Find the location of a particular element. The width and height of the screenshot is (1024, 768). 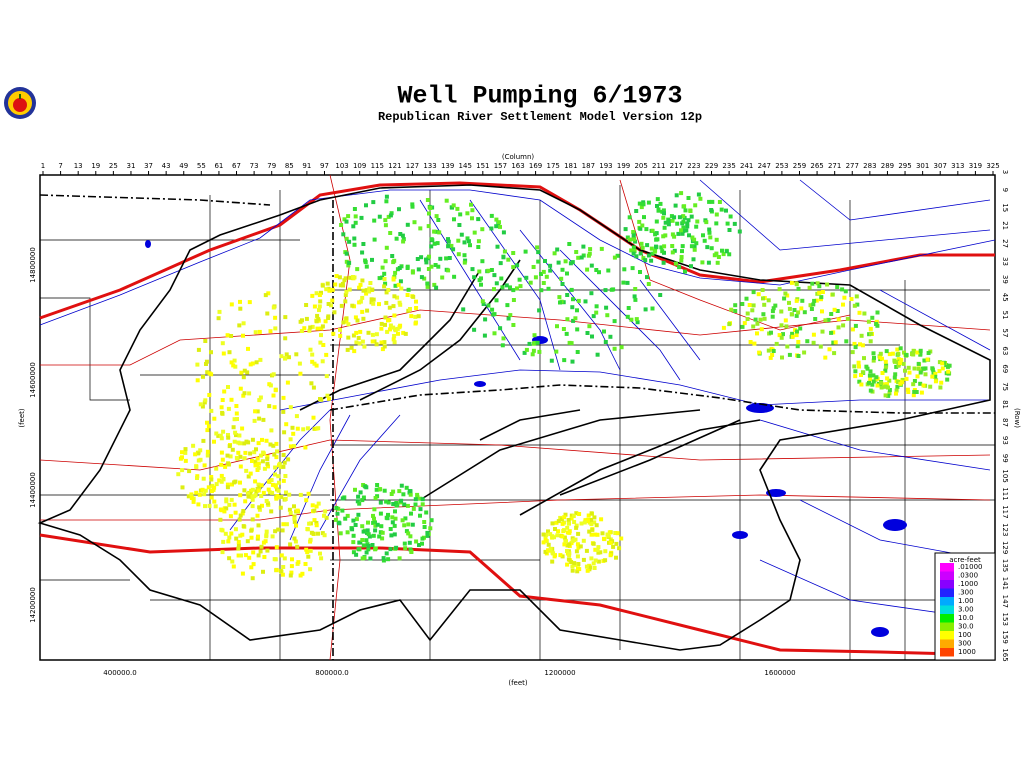

column-tick-label: 265 is located at coordinates (816, 166).